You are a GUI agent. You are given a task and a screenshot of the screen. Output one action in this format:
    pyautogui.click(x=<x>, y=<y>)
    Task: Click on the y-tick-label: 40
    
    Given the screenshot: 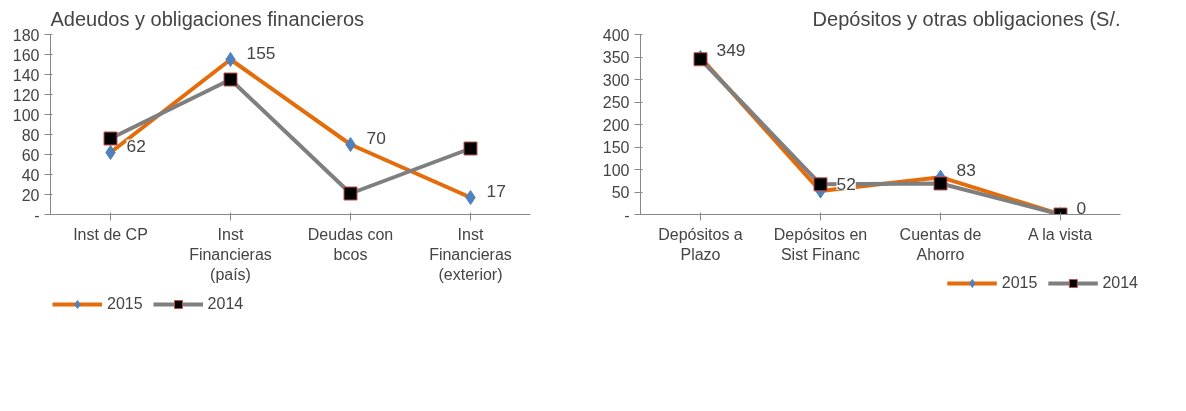 What is the action you would take?
    pyautogui.click(x=30, y=175)
    